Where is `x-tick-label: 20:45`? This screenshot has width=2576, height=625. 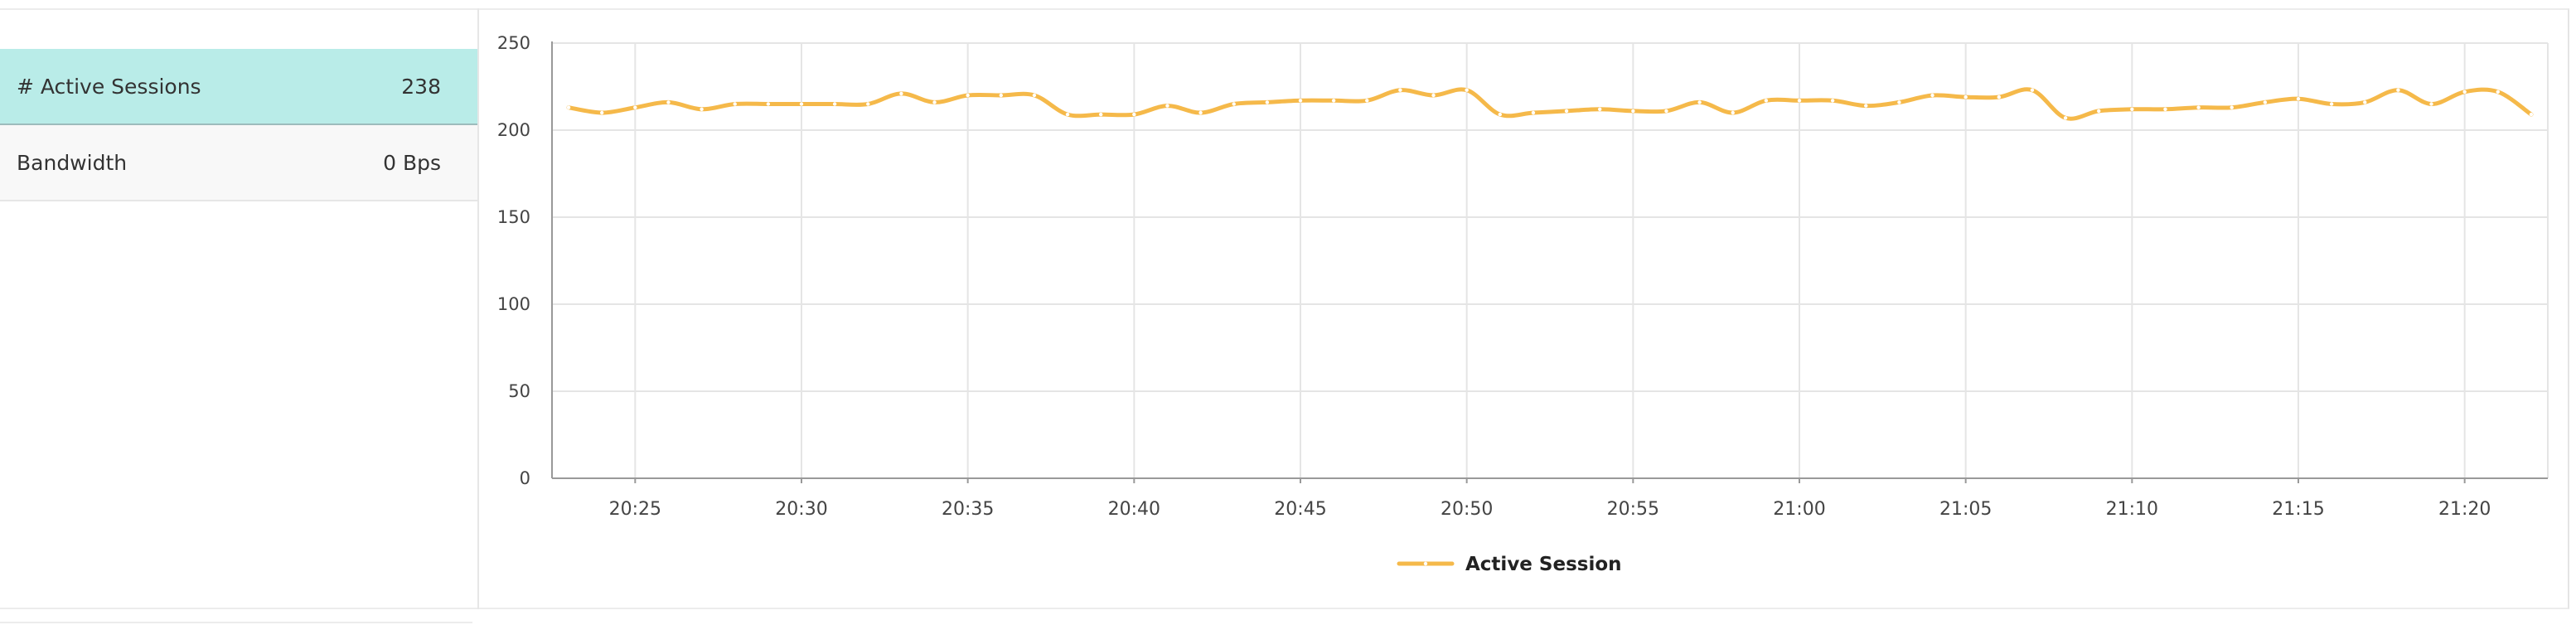
x-tick-label: 20:45 is located at coordinates (1300, 509).